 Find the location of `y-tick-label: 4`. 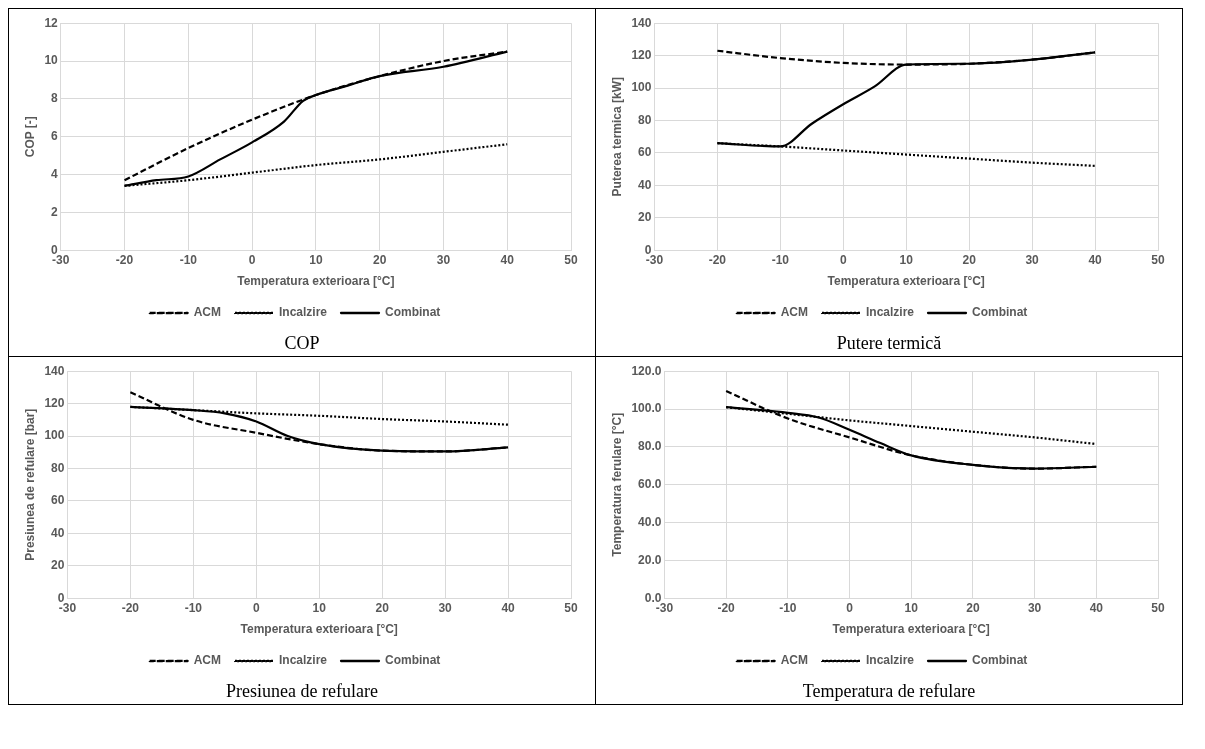

y-tick-label: 4 is located at coordinates (55, 173).